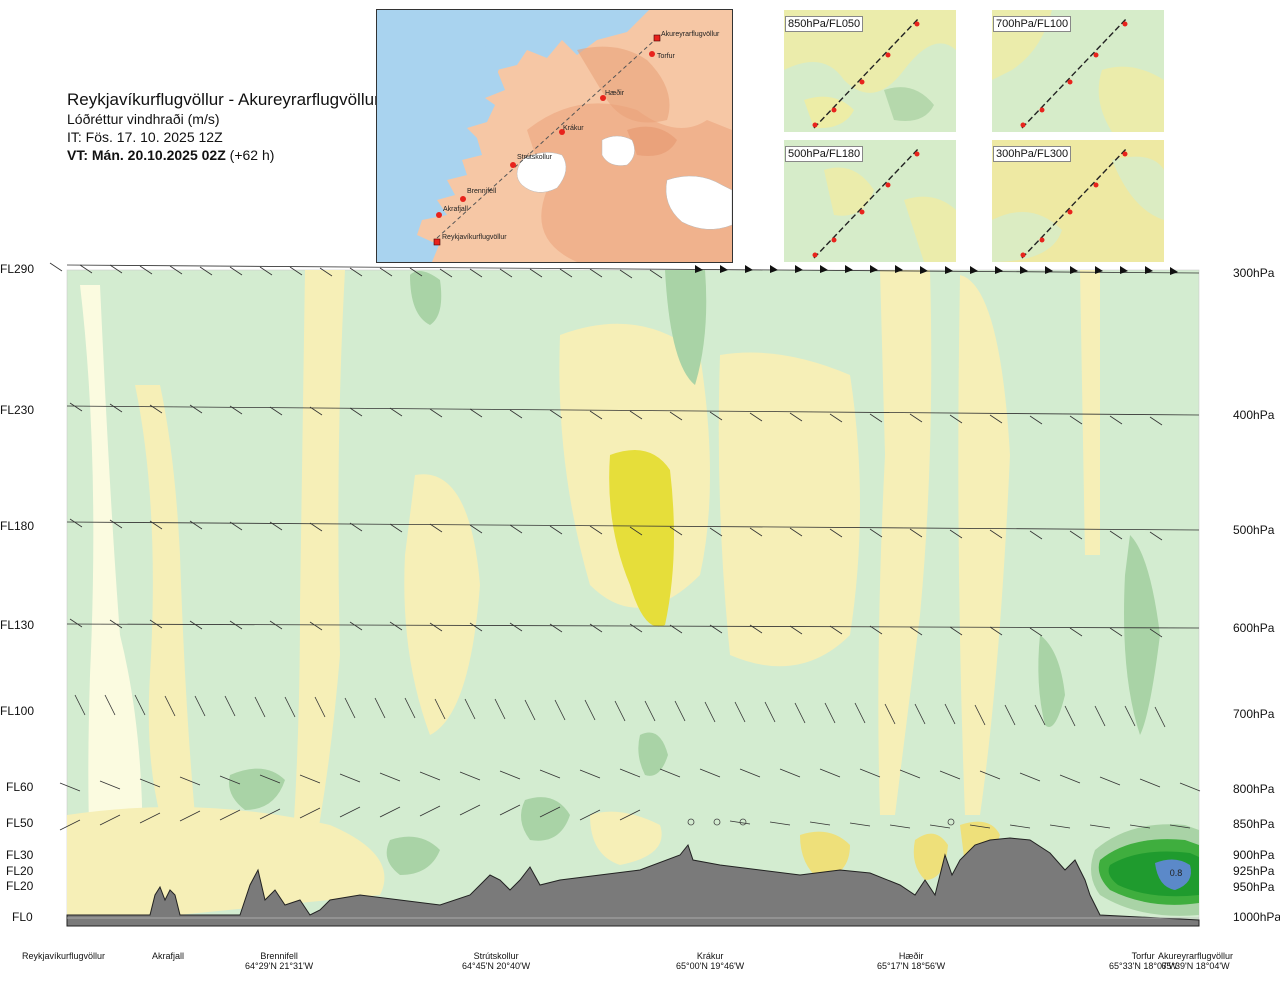 The width and height of the screenshot is (1280, 981). I want to click on valid-time-line: VT: Mán. 20.10.2025 02Z (+62 h), so click(223, 155).